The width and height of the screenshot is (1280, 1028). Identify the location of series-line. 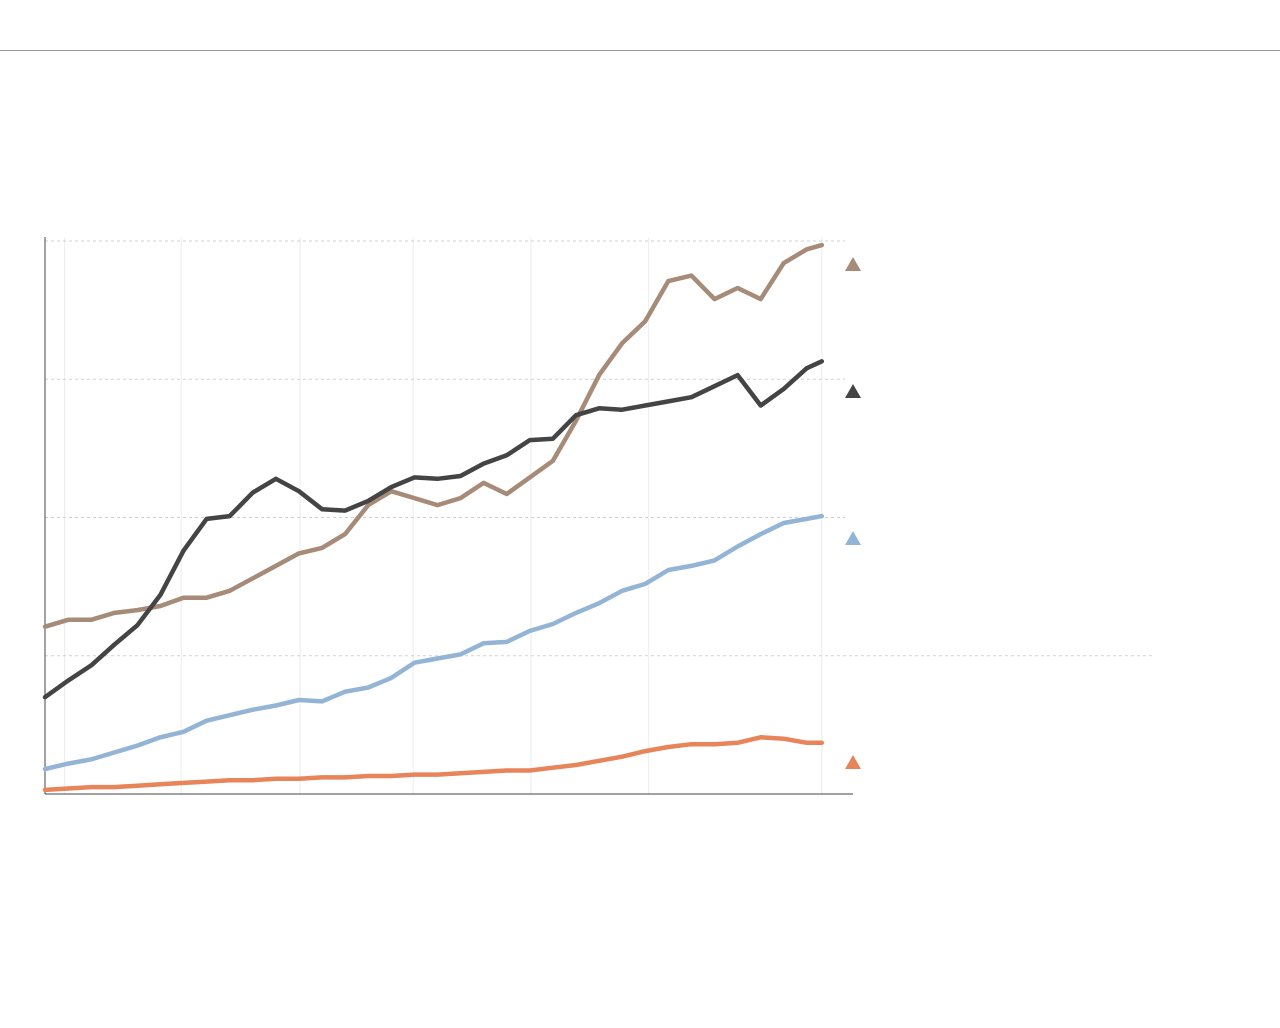
(433, 764).